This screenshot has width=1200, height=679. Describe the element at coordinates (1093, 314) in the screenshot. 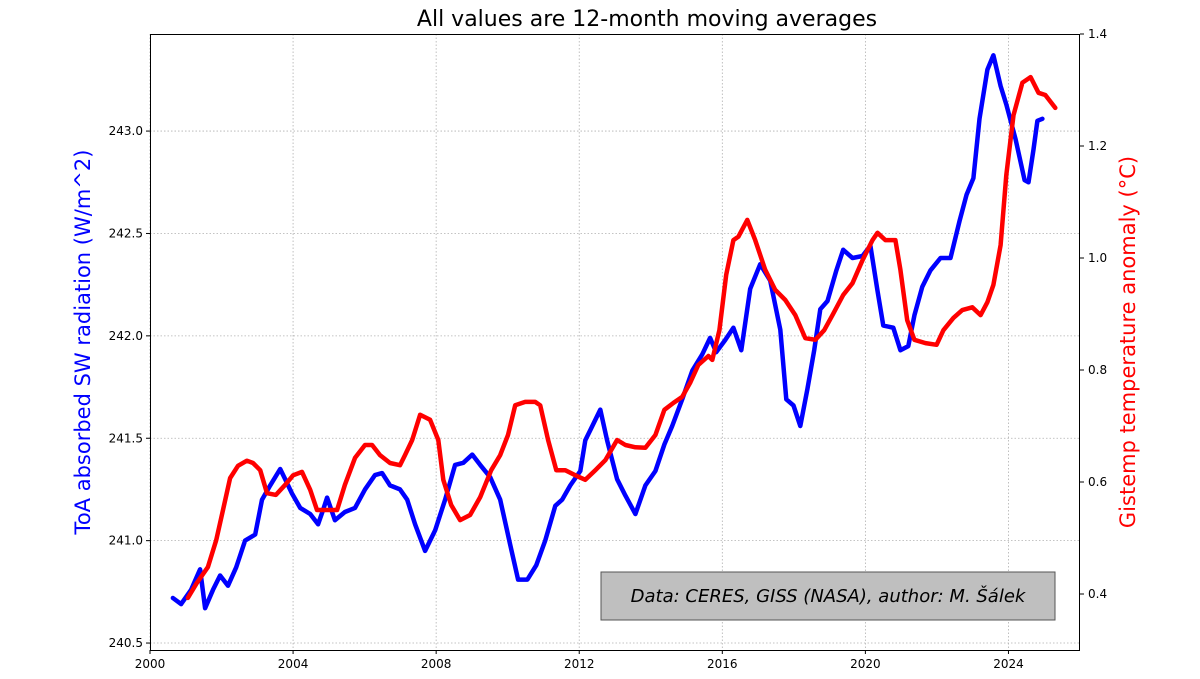

I see `y-axis-right: 0.4 0.6 0.8 1.0 1.2 1.4` at that location.